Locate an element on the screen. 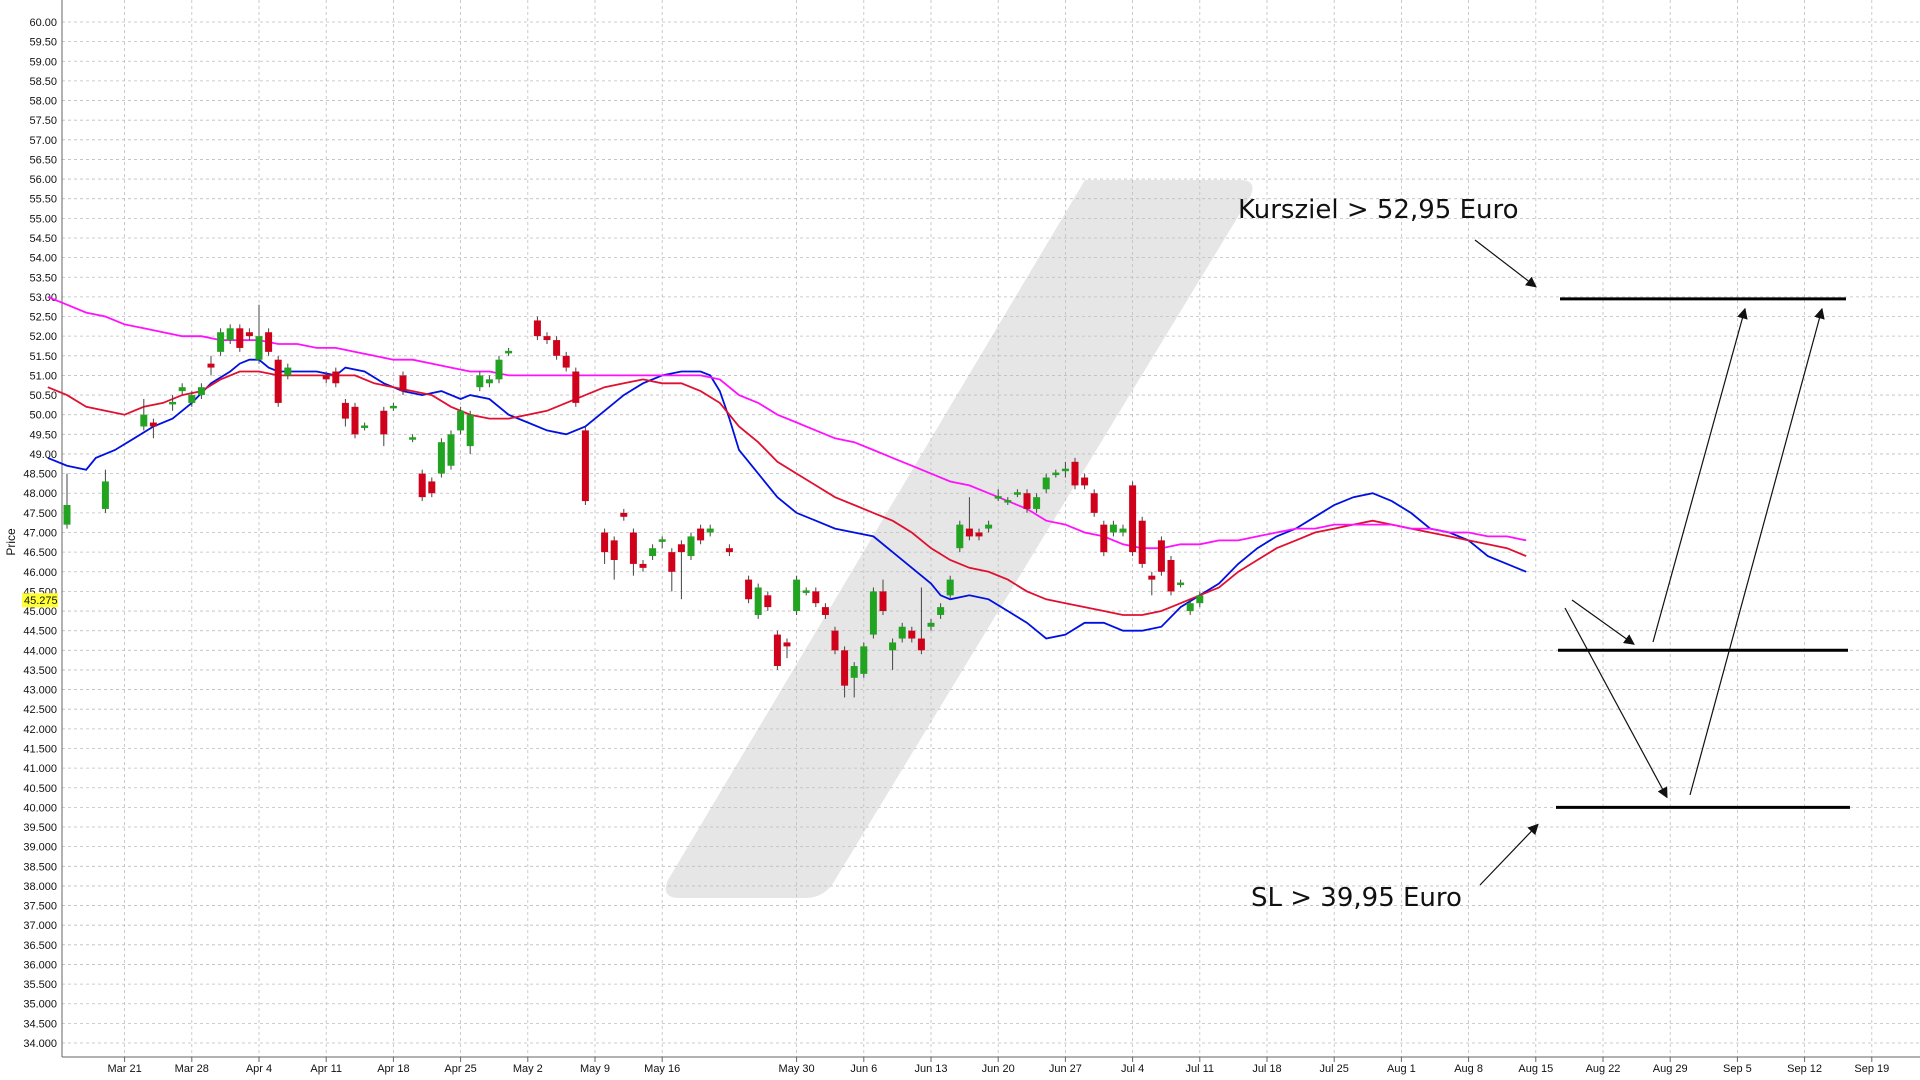  y-tick-label: 54.50 is located at coordinates (43, 239).